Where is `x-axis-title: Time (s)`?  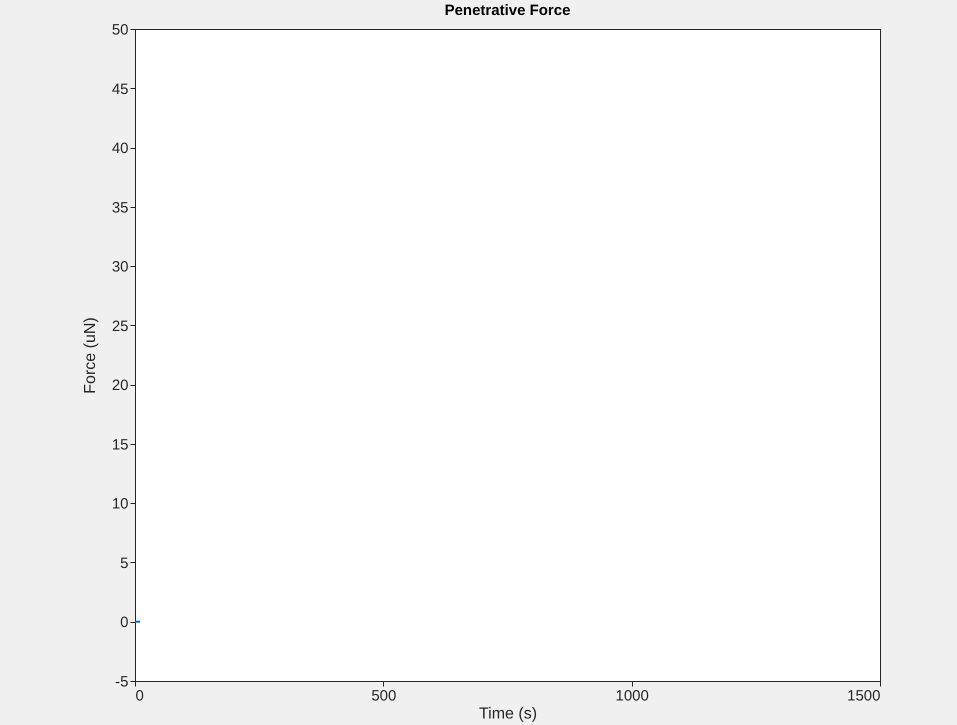 x-axis-title: Time (s) is located at coordinates (508, 714).